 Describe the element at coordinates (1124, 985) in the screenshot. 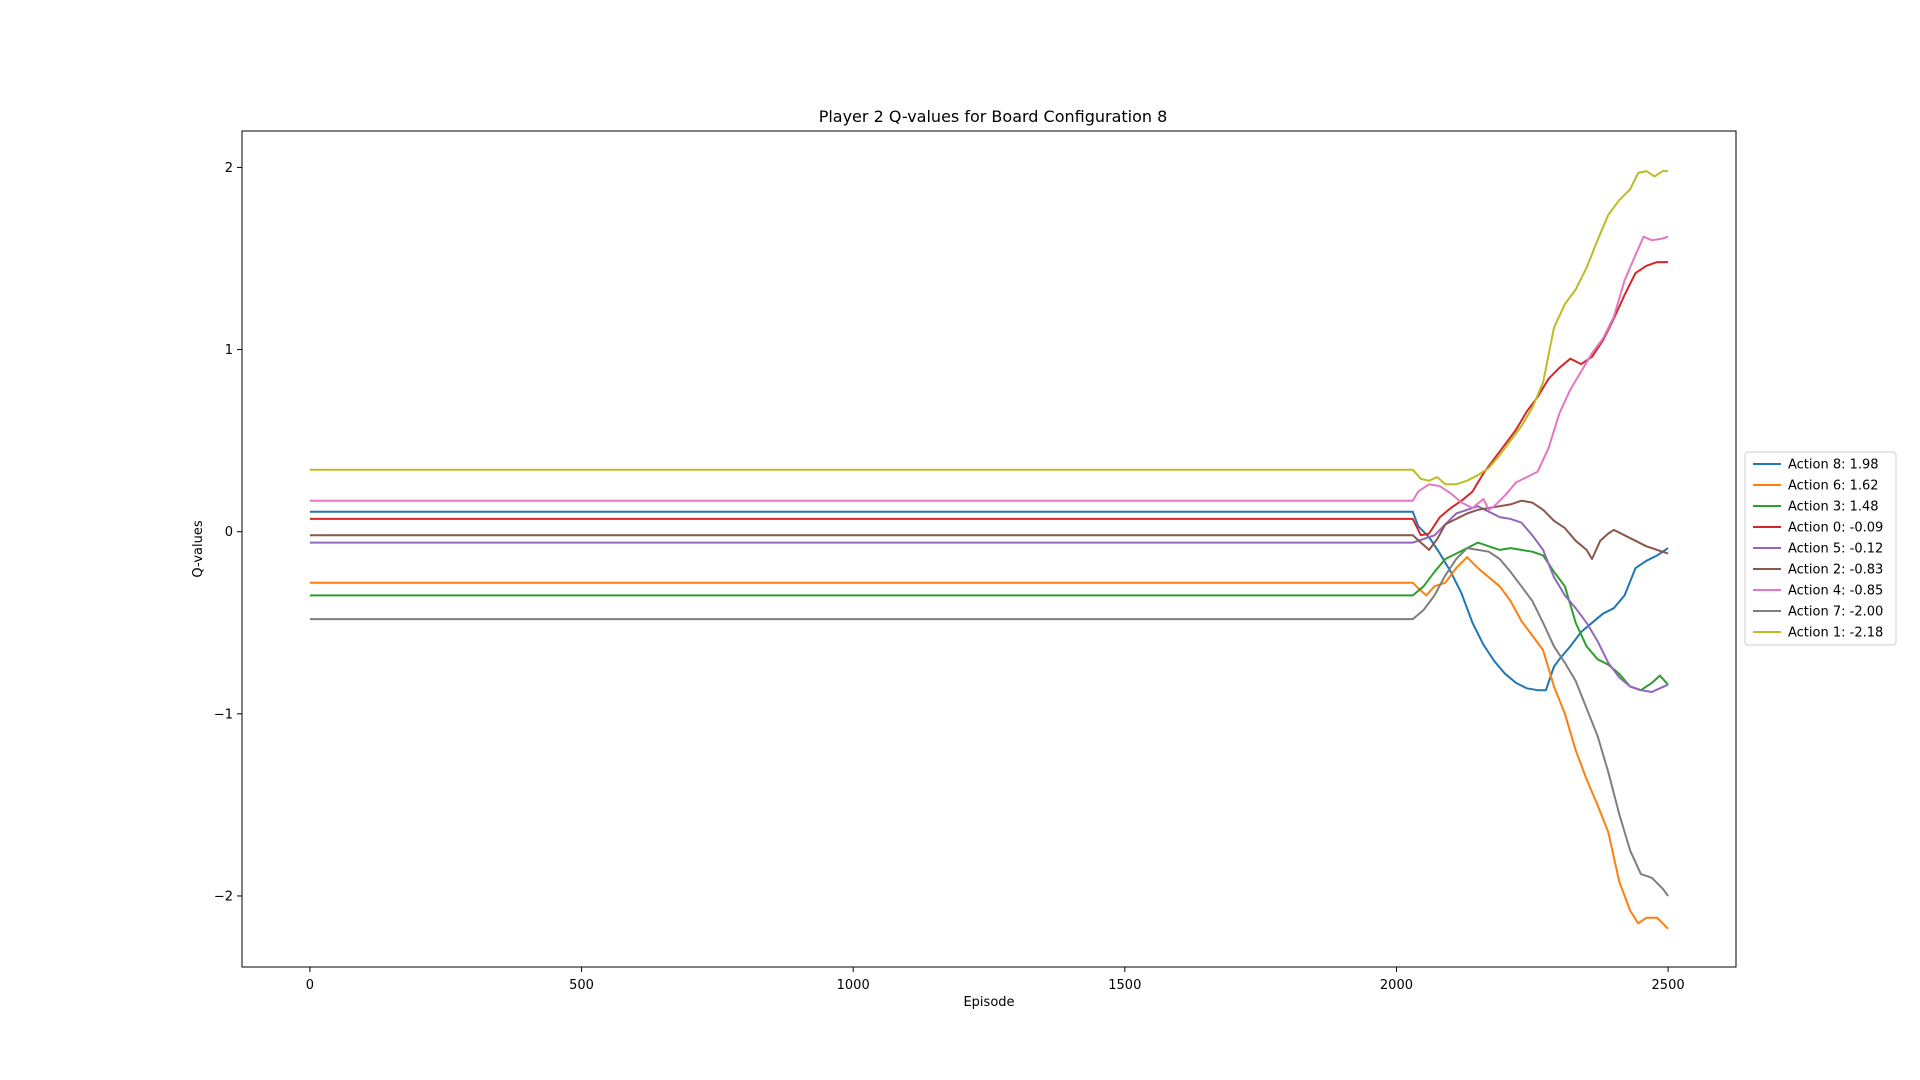

I see `x-tick-label-3: 1500` at that location.